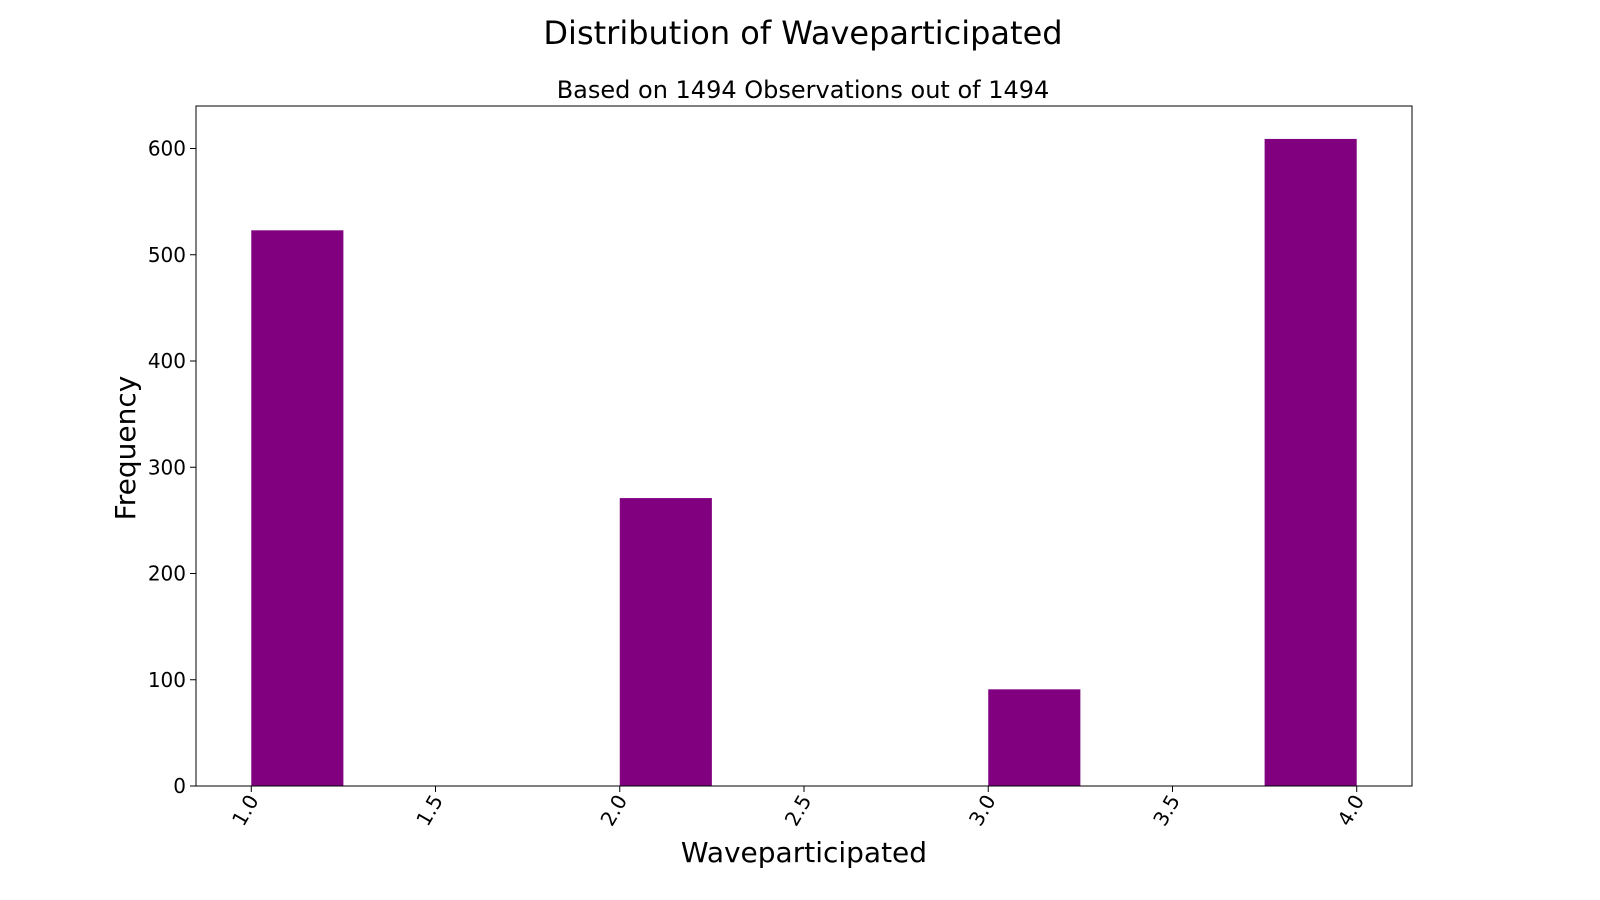 The image size is (1600, 900). Describe the element at coordinates (167, 680) in the screenshot. I see `y-tick-label: 100` at that location.